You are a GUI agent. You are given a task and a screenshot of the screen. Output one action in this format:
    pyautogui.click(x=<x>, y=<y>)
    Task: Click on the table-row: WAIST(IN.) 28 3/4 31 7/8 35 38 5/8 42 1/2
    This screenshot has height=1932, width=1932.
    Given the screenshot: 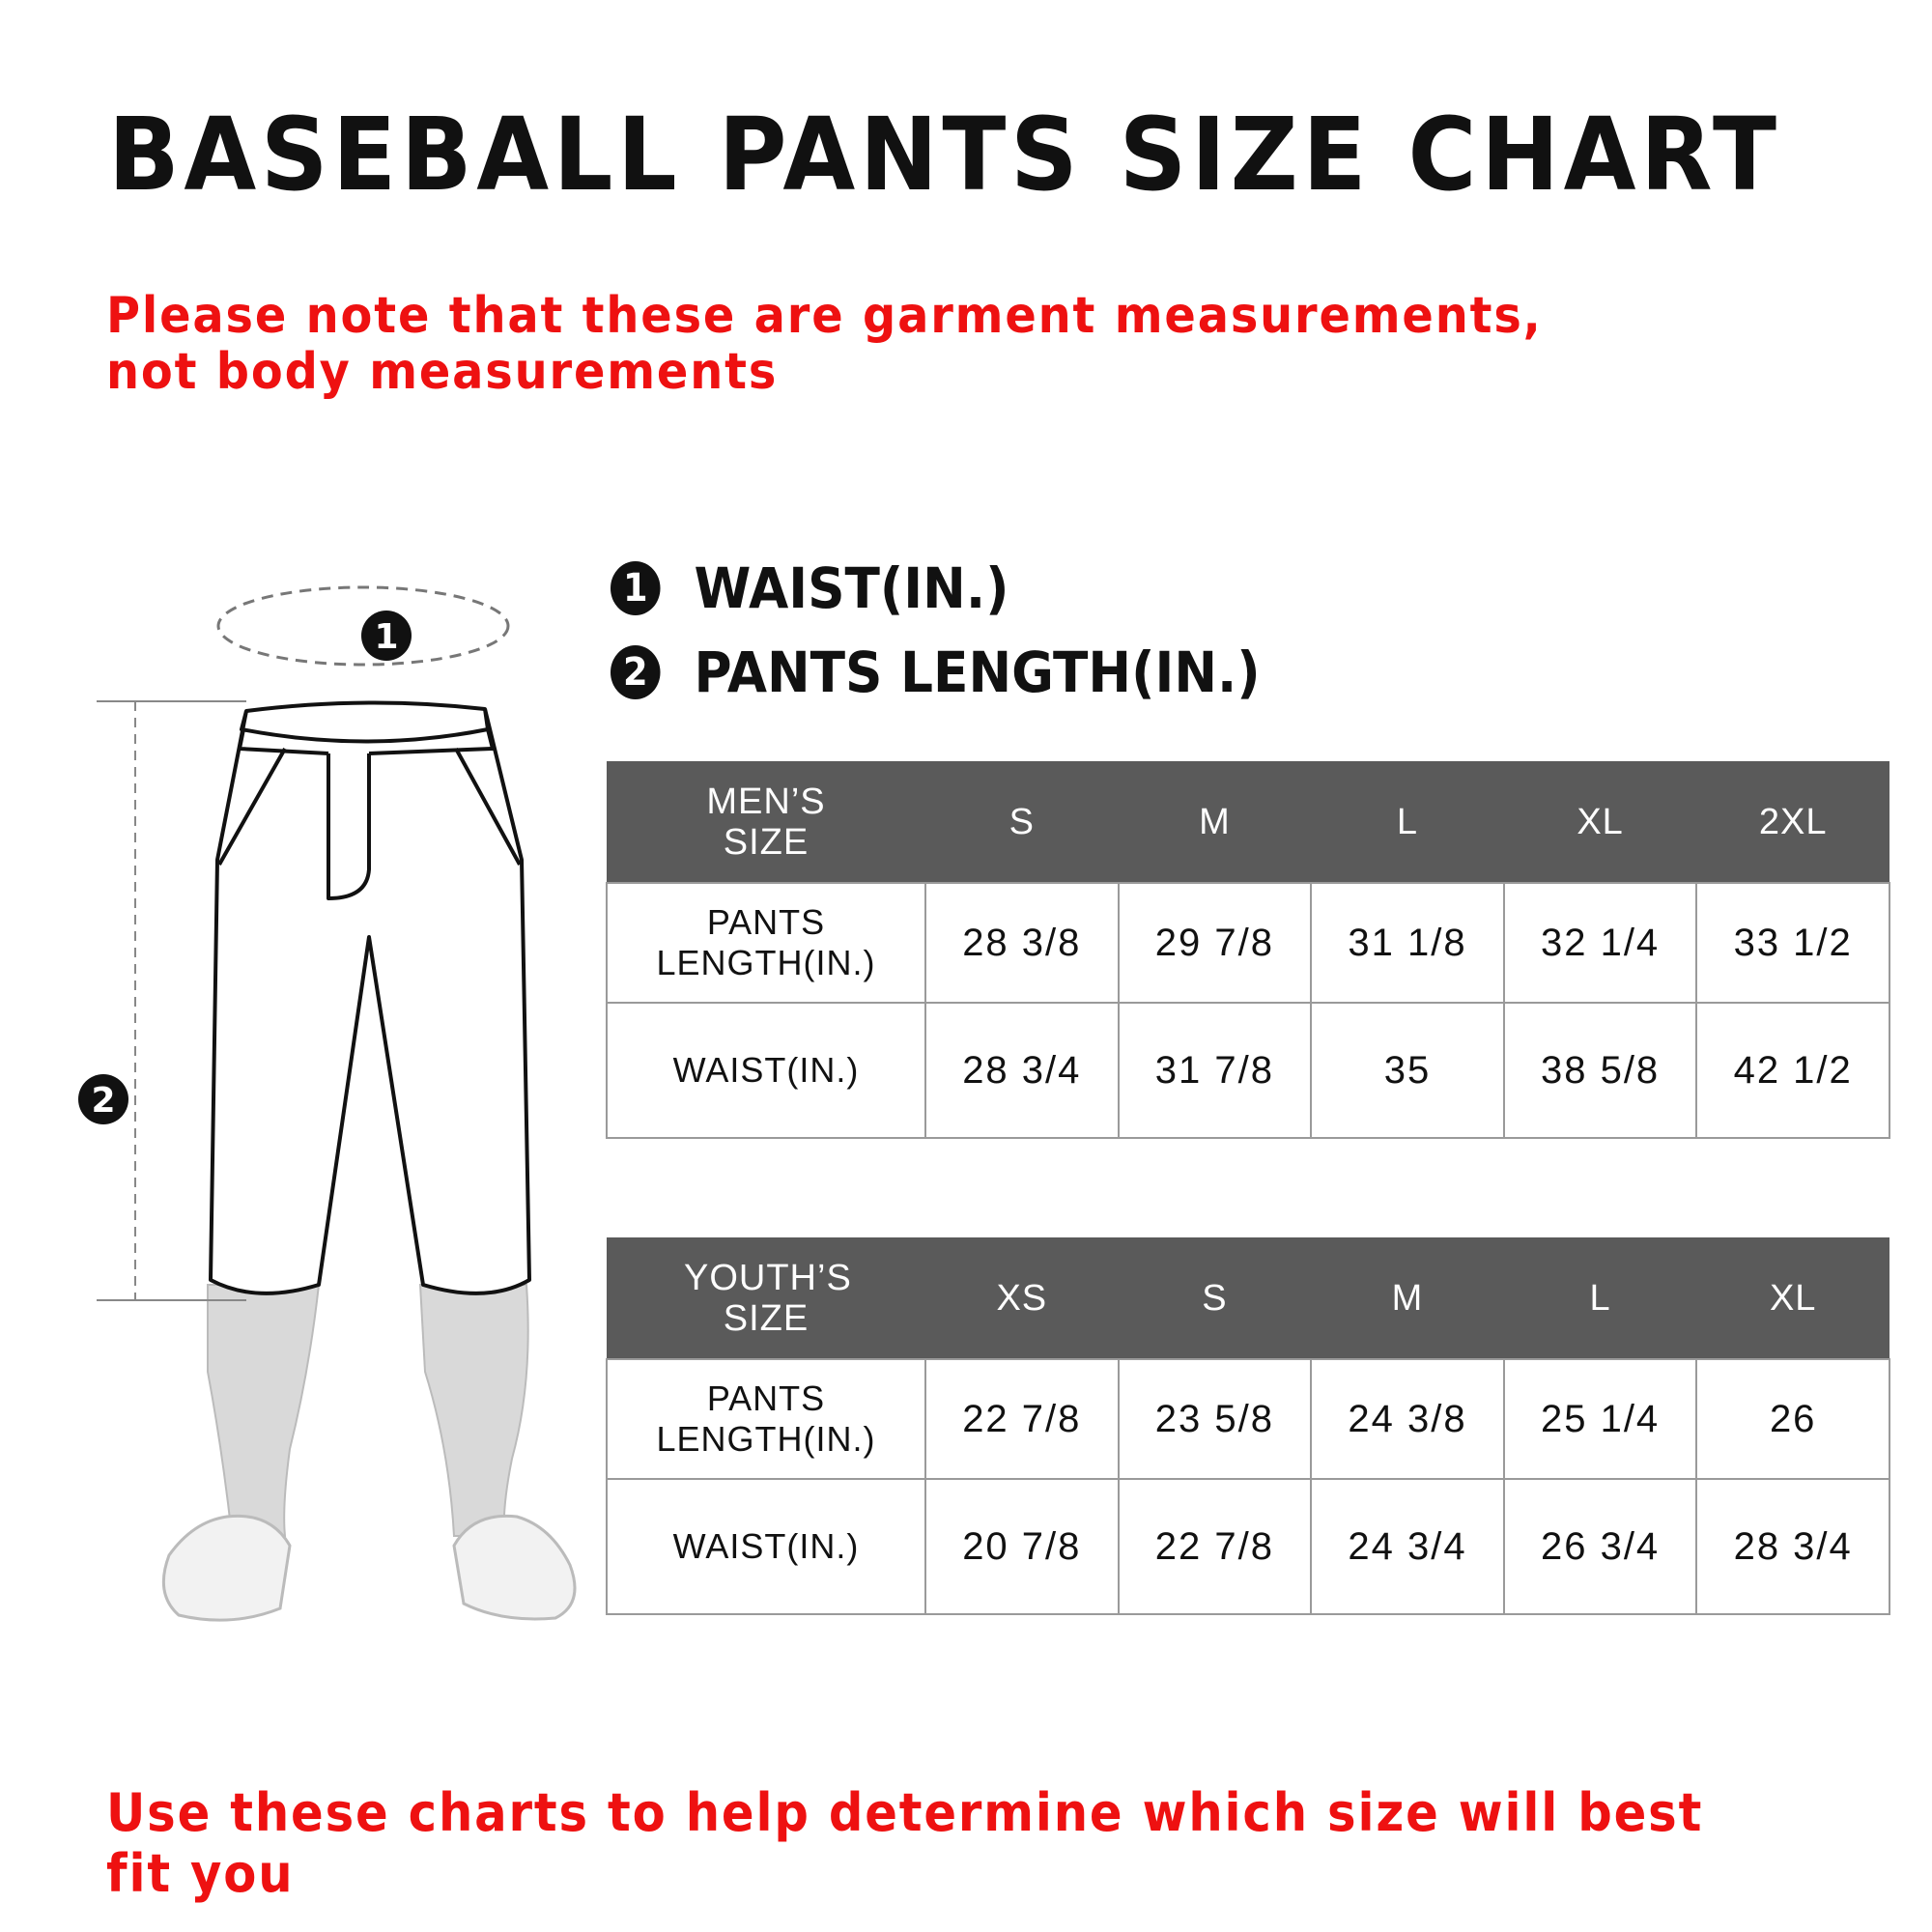 What is the action you would take?
    pyautogui.click(x=1248, y=1070)
    